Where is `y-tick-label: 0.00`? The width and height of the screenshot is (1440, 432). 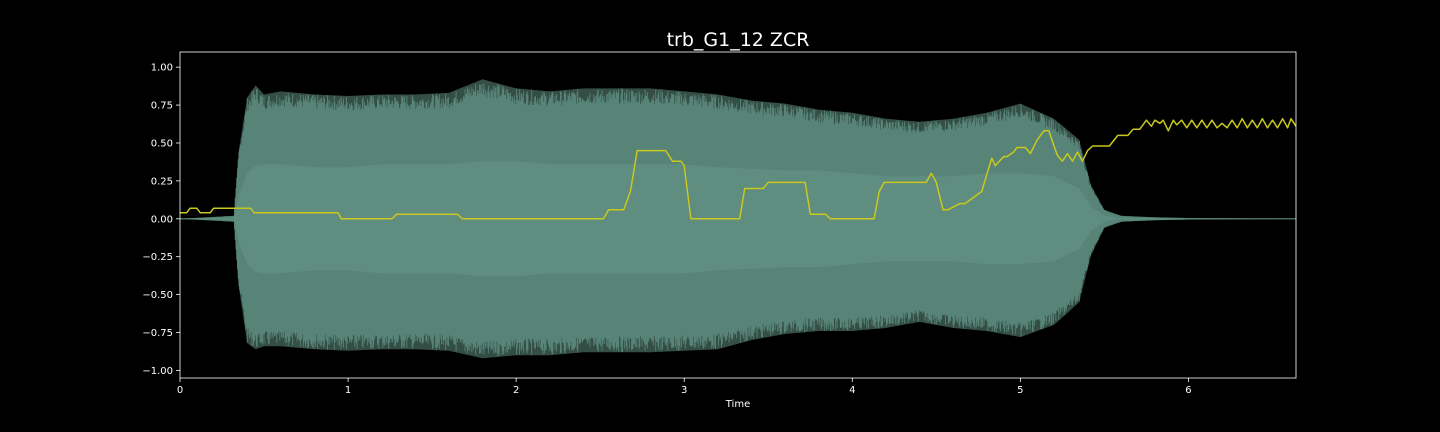 y-tick-label: 0.00 is located at coordinates (162, 219).